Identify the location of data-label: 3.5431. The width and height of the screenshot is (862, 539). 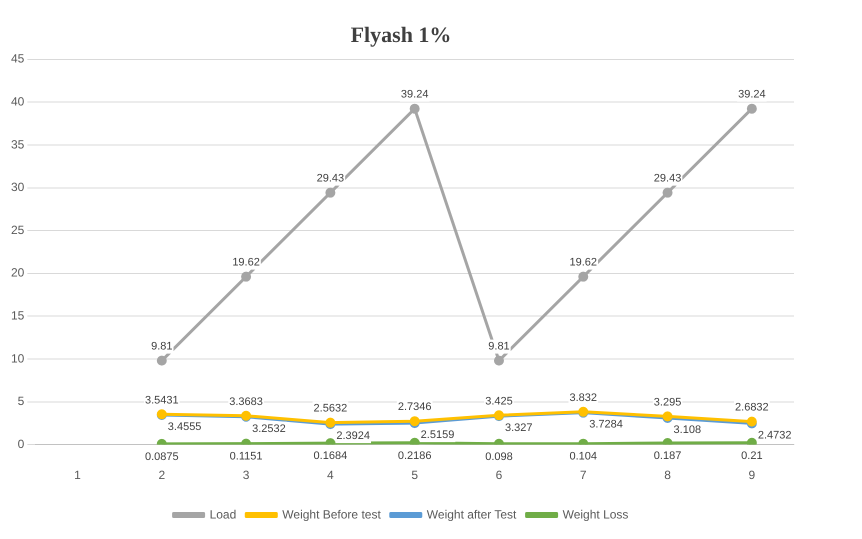
(161, 400).